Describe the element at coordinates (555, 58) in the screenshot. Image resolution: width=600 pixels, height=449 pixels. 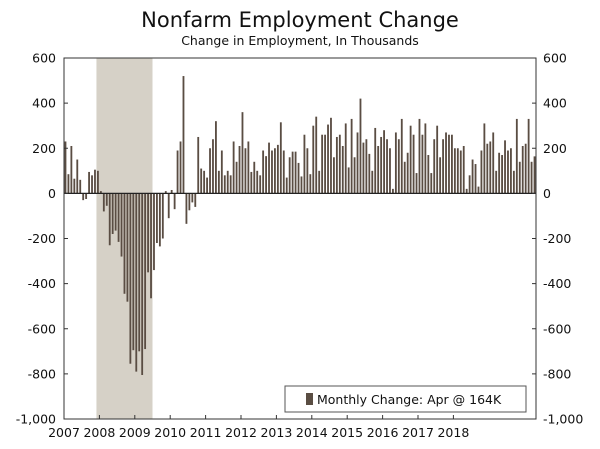
I see `y-tick-label-right: 600` at that location.